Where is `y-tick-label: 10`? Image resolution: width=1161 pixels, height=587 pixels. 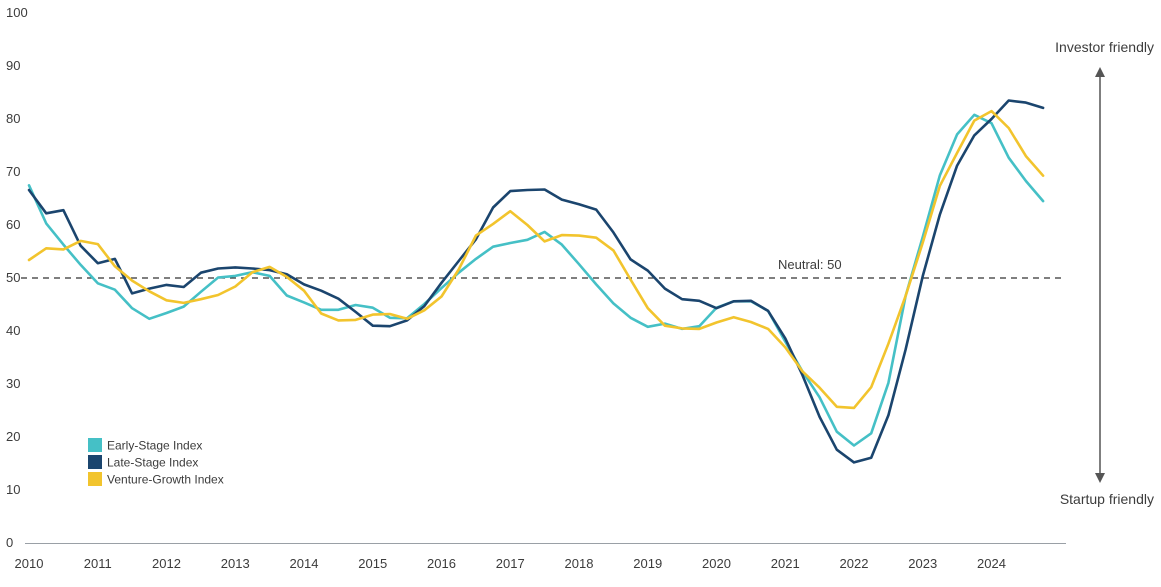
y-tick-label: 10 is located at coordinates (13, 489).